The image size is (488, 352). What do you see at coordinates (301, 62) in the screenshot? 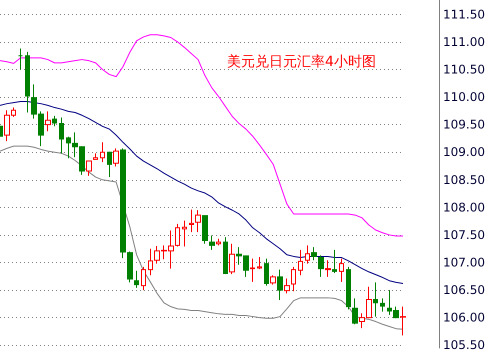
I see `text: 美元兑日元汇率4小时图` at bounding box center [301, 62].